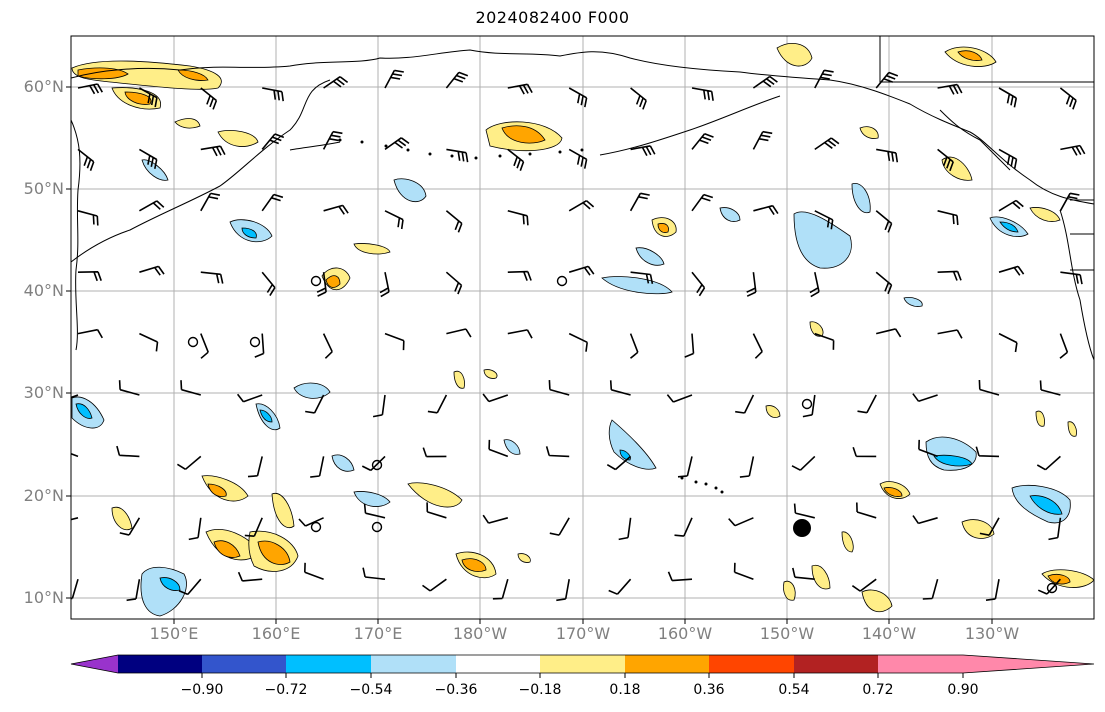 This screenshot has height=712, width=1105. I want to click on colorbar, so click(582, 666).